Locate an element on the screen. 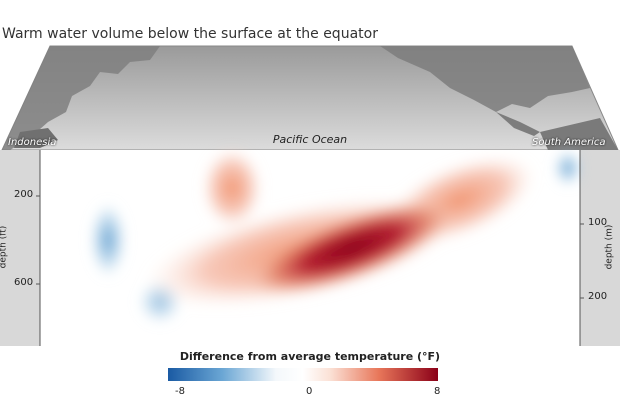  cold-anomaly-west is located at coordinates (108, 240).